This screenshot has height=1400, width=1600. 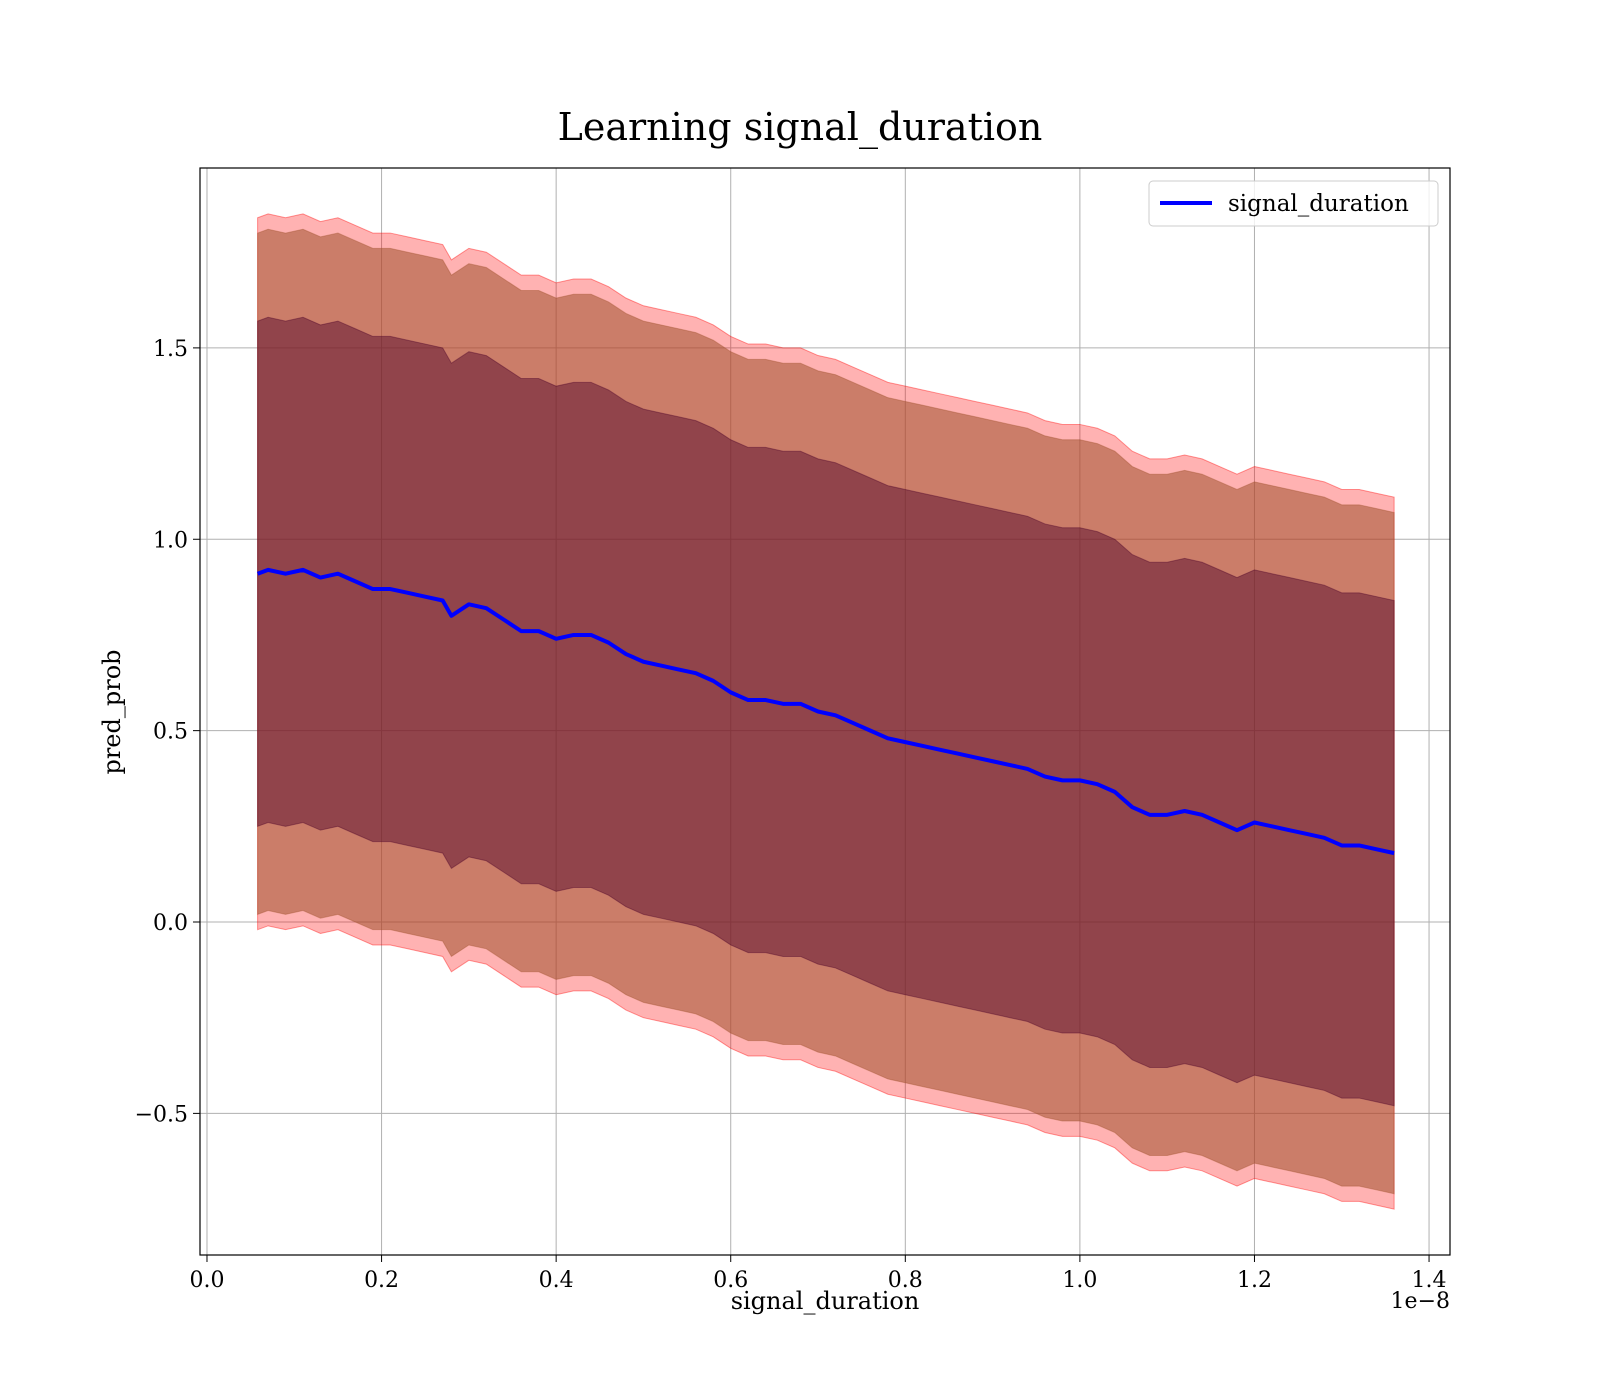 What do you see at coordinates (381, 1280) in the screenshot?
I see `x-tick-label: 0.2` at bounding box center [381, 1280].